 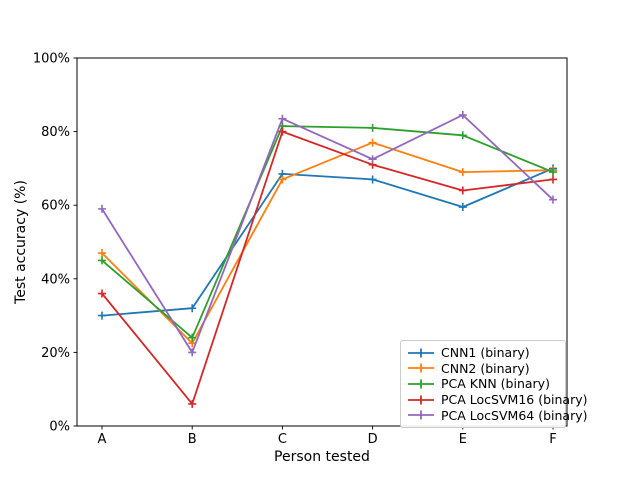 I want to click on y-tick-label: 80%, so click(x=55, y=132).